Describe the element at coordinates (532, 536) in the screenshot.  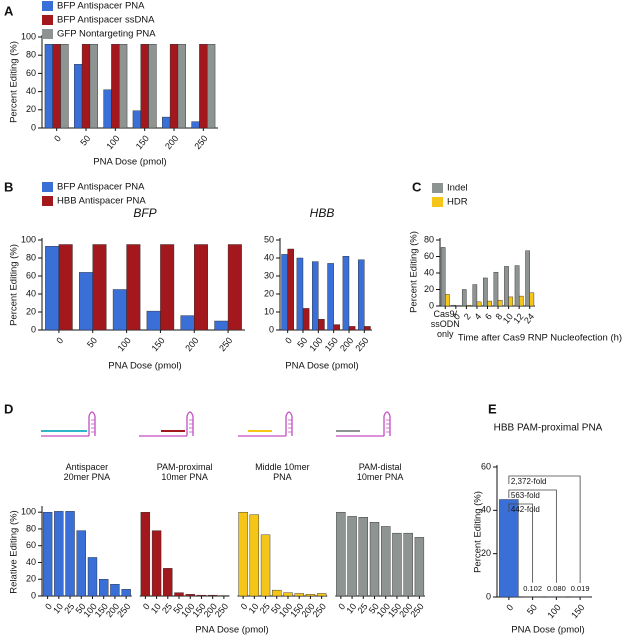
I see `bracket` at that location.